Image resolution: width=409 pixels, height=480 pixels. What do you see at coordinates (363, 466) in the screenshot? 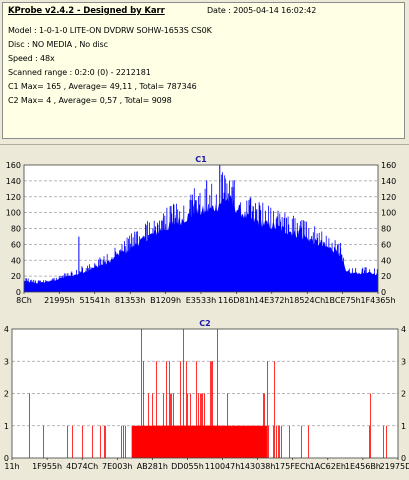
I see `x-tick-label: 1E456Bh` at bounding box center [363, 466].